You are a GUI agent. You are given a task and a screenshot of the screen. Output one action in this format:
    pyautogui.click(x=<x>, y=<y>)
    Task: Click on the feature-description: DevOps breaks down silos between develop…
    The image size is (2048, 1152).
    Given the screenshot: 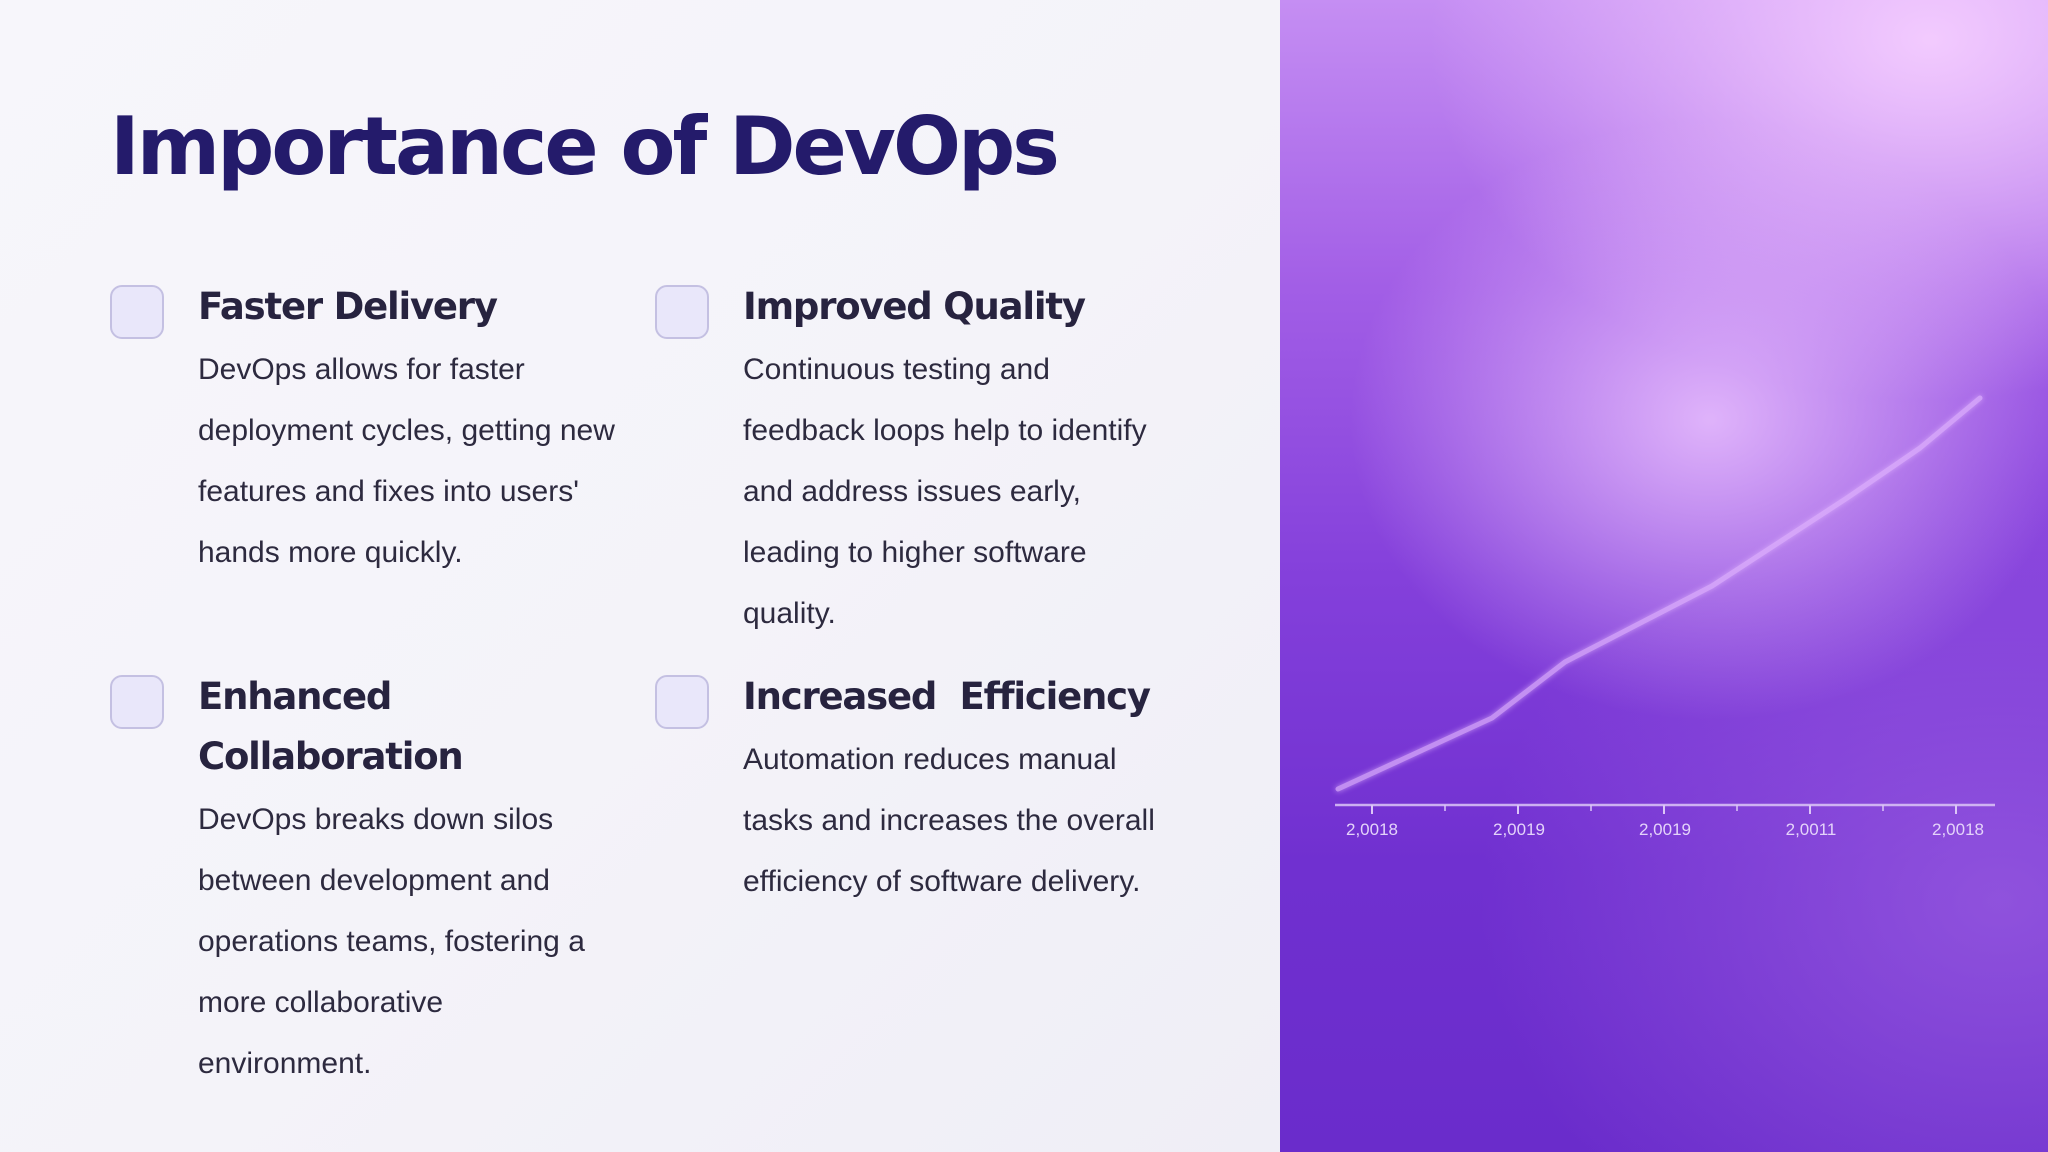 What is the action you would take?
    pyautogui.click(x=391, y=941)
    